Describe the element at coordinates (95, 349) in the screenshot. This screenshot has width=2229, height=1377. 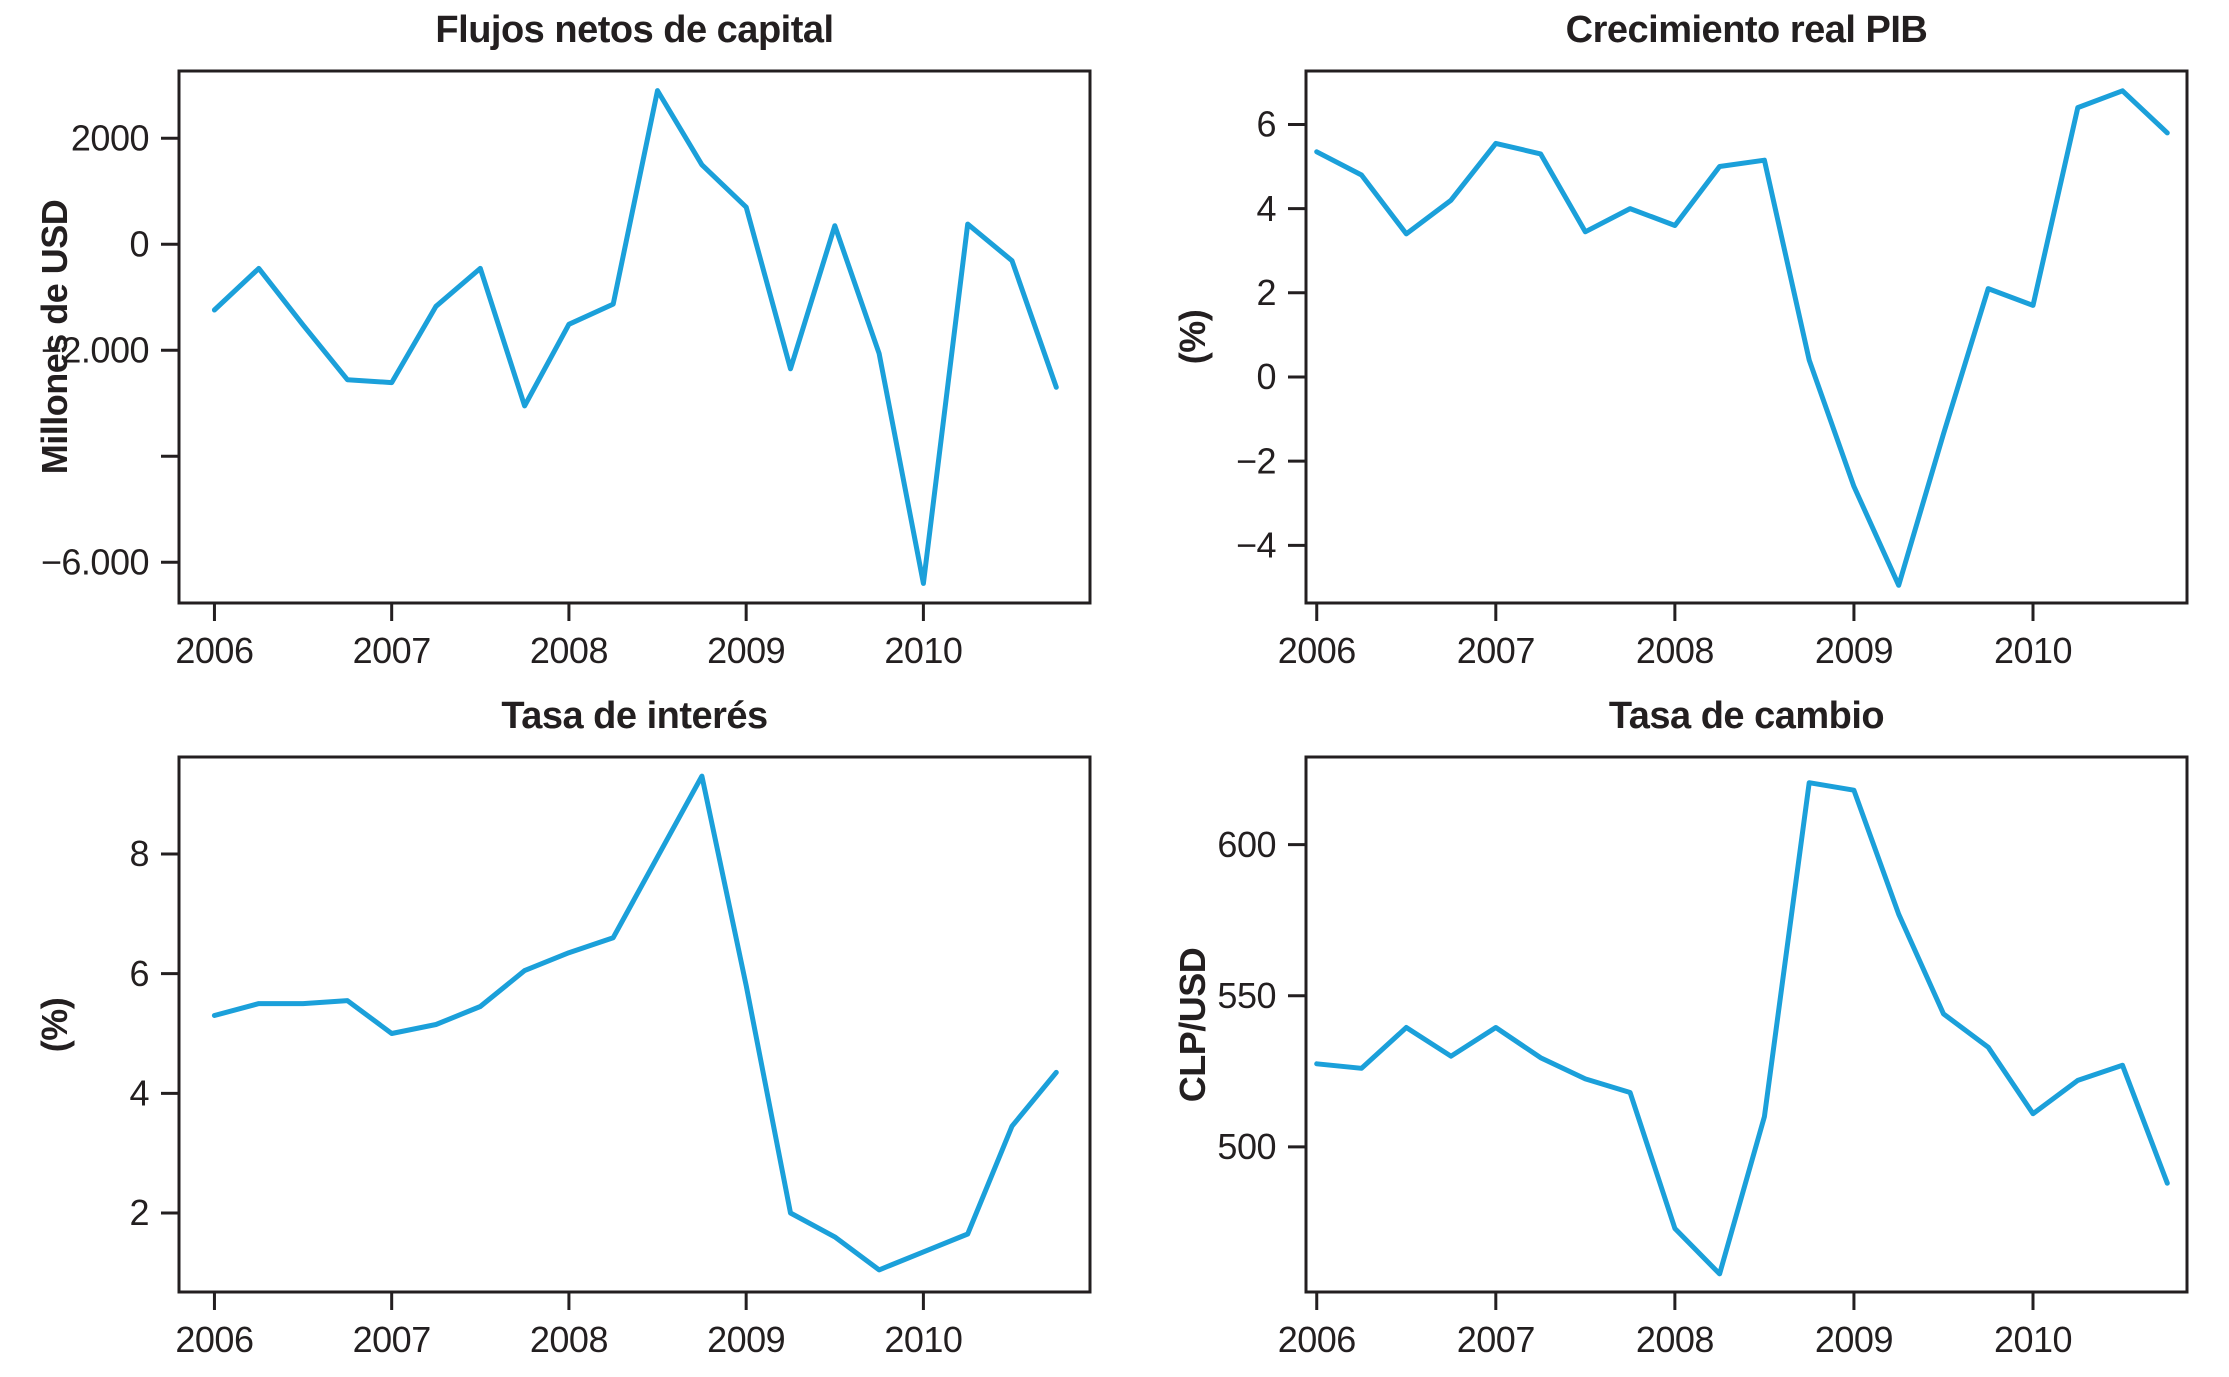
I see `y-tick-label: −2.000` at that location.